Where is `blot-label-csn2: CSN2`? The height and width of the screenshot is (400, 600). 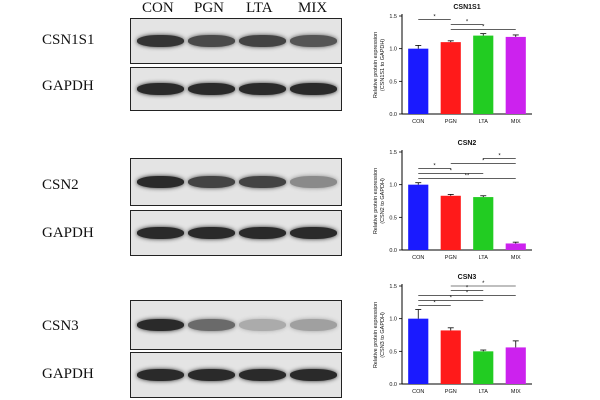 blot-label-csn2: CSN2 is located at coordinates (60, 185).